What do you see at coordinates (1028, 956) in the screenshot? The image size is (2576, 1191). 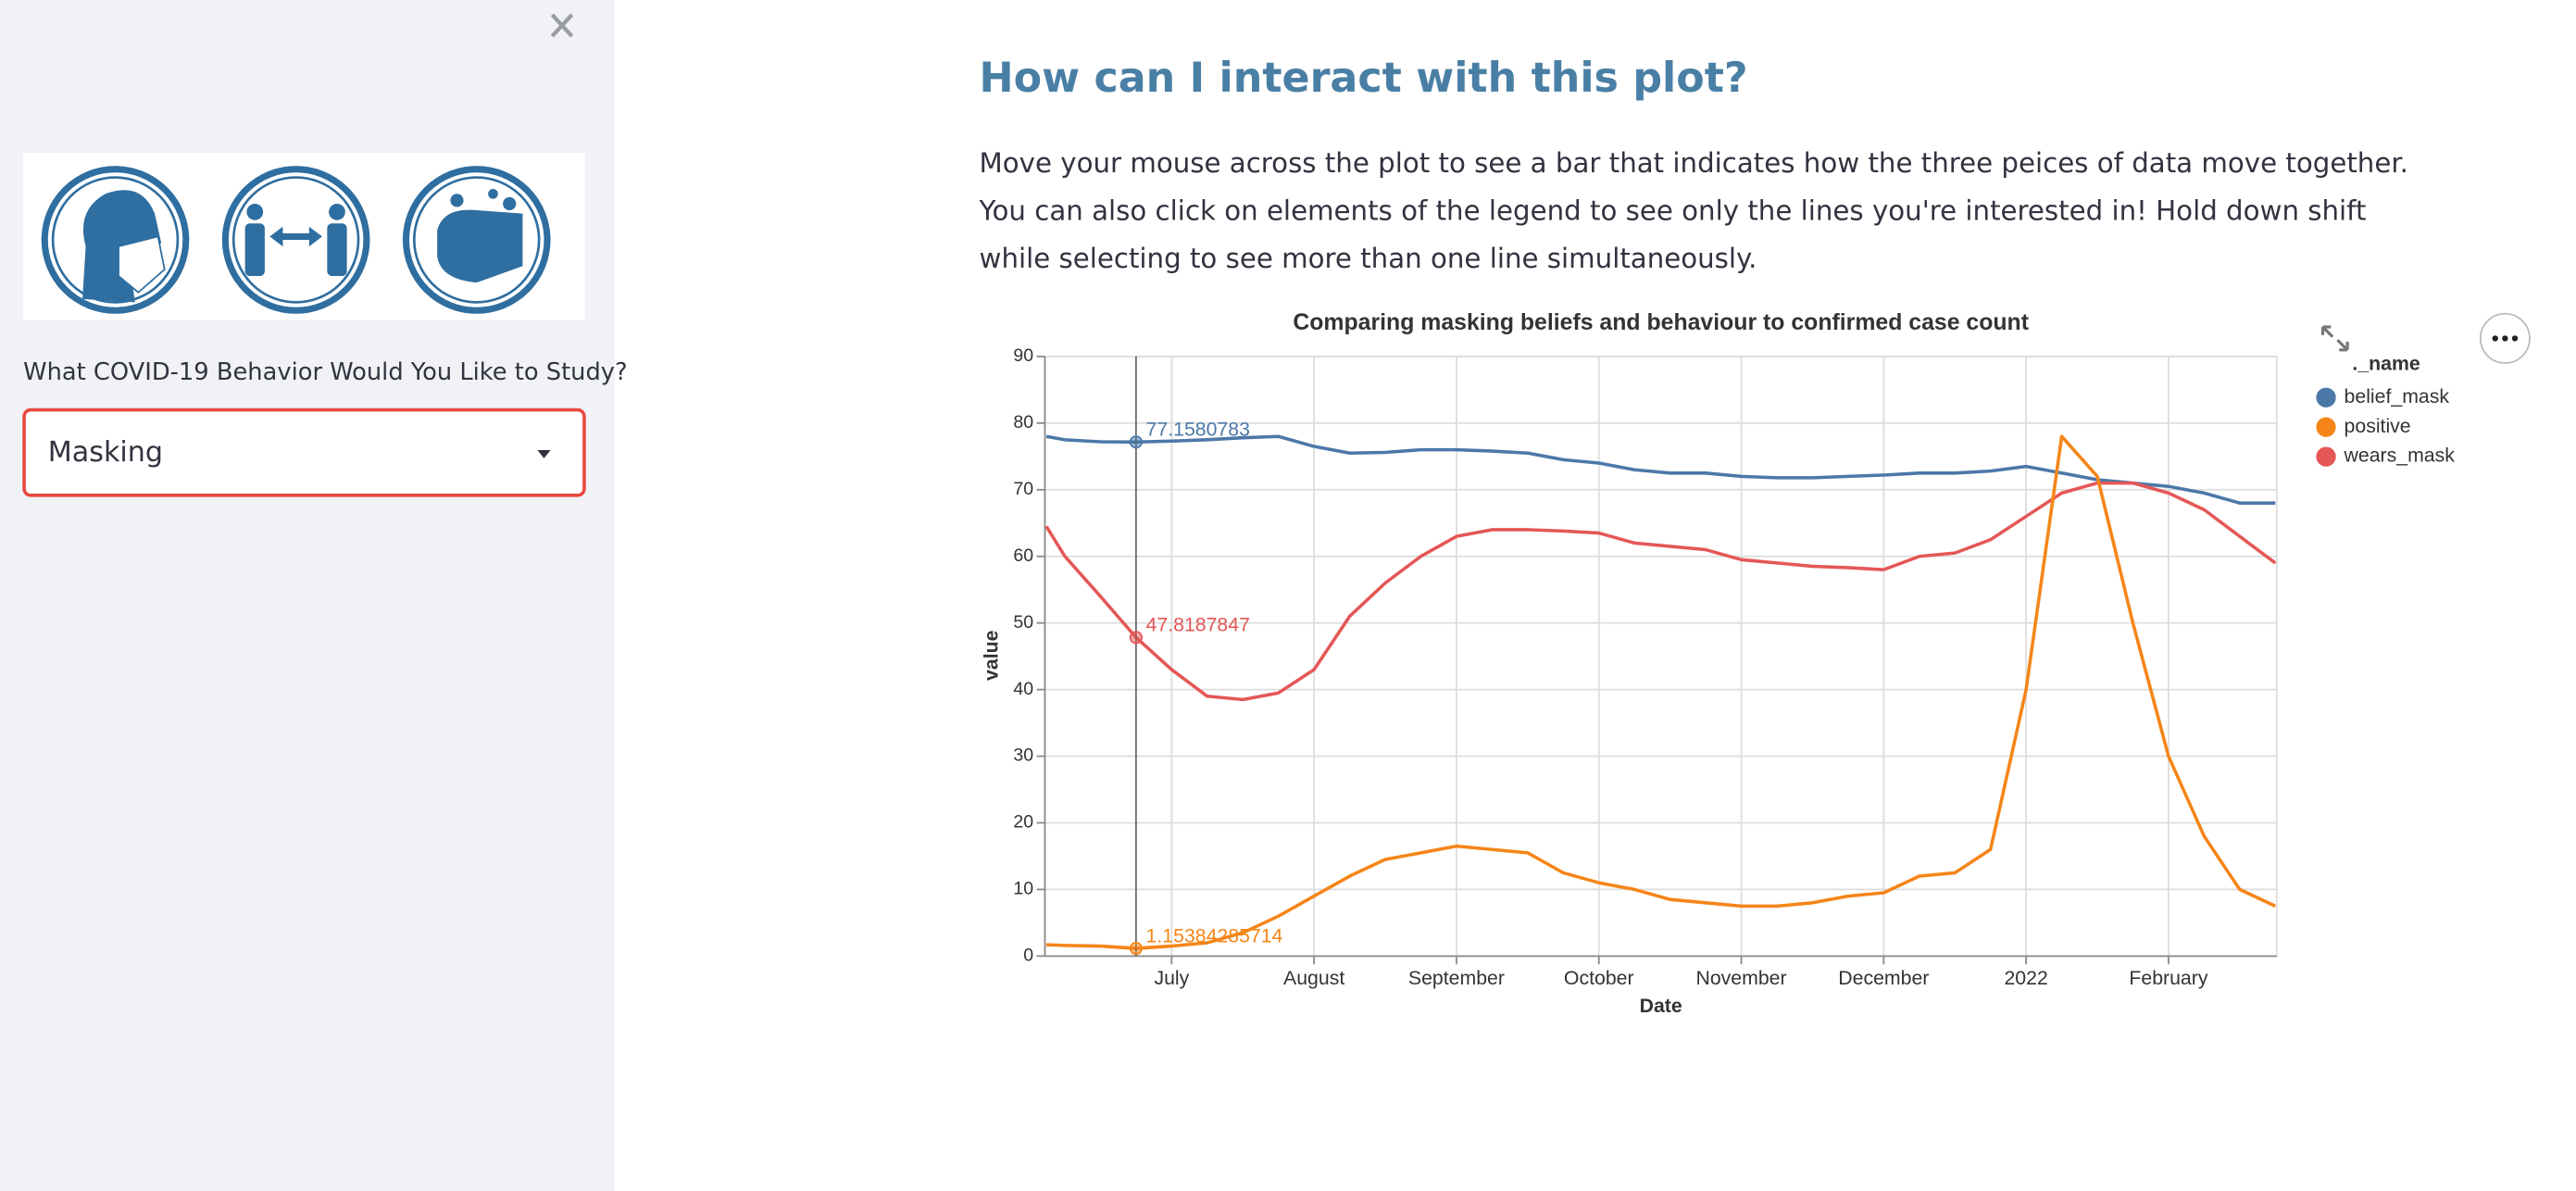 I see `y-tick-label: 0` at bounding box center [1028, 956].